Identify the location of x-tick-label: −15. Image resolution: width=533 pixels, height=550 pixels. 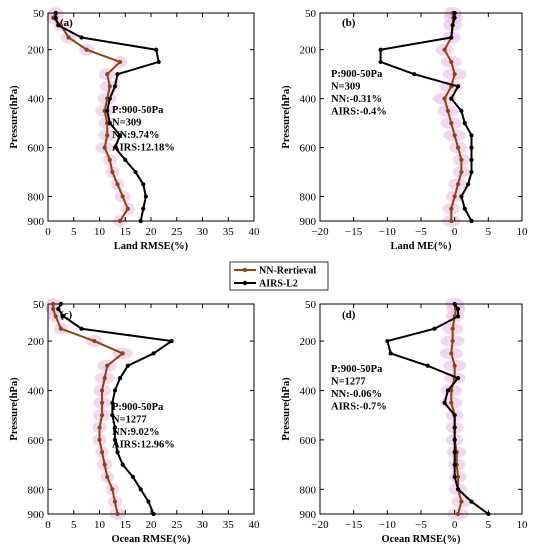
(354, 525).